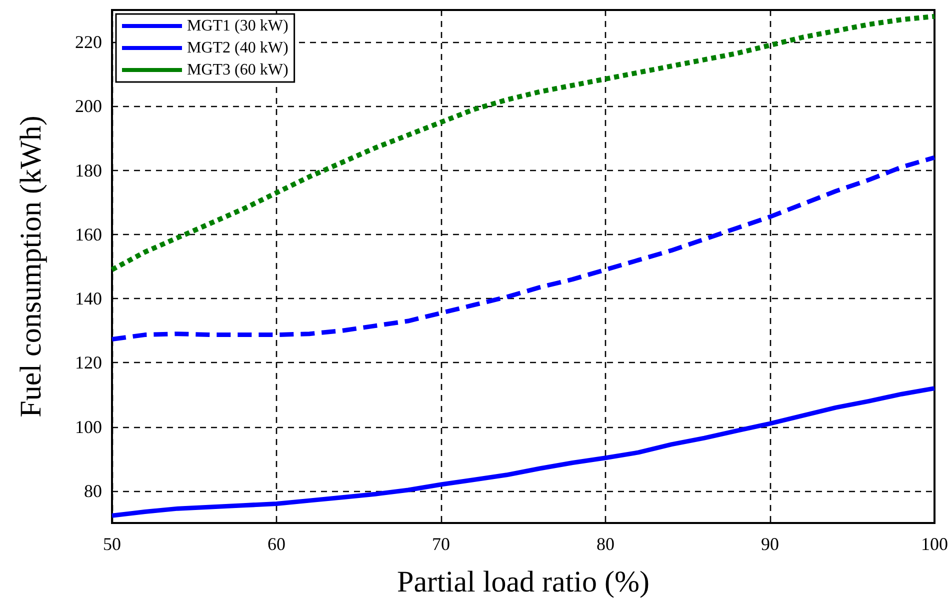 The height and width of the screenshot is (602, 951). What do you see at coordinates (88, 234) in the screenshot?
I see `y-tick-label: 160` at bounding box center [88, 234].